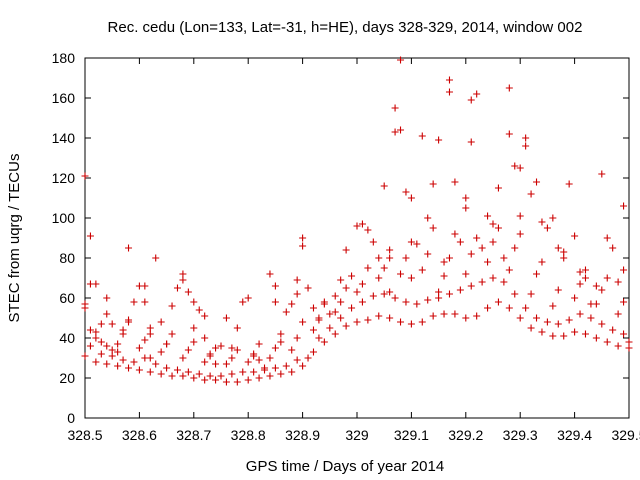  I want to click on x-tick-label: 329.1, so click(411, 435).